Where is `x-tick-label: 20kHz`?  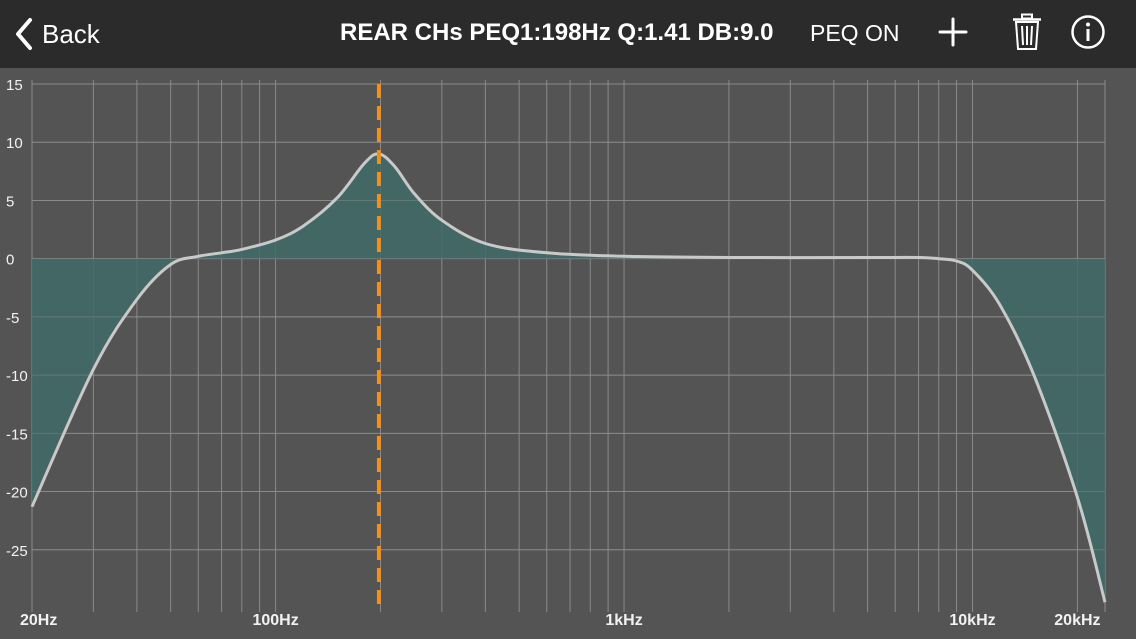 x-tick-label: 20kHz is located at coordinates (1077, 620).